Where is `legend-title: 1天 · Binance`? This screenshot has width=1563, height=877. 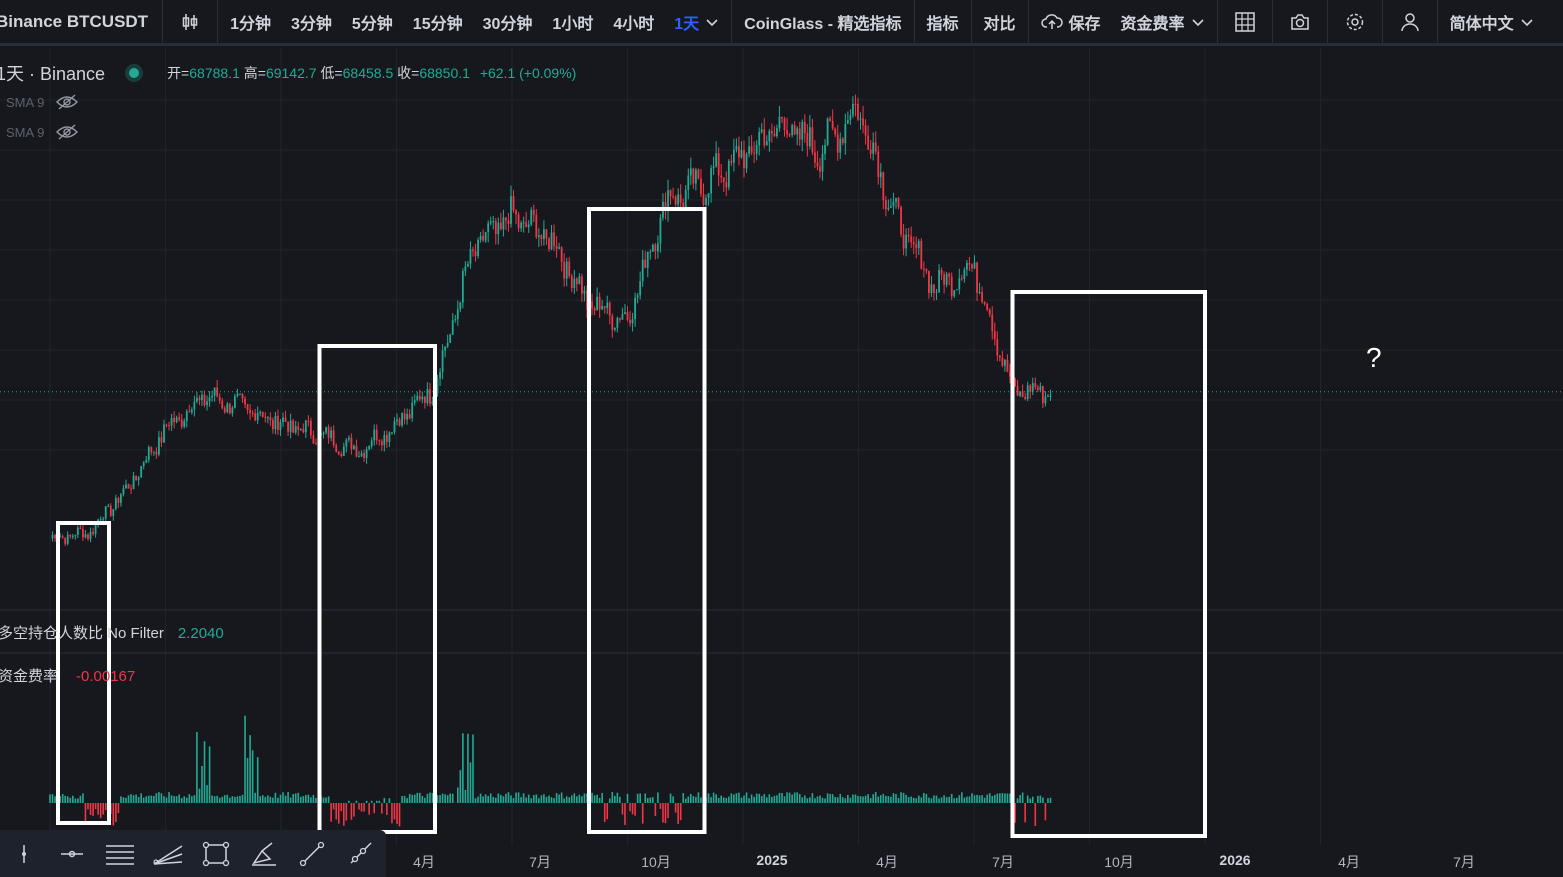 legend-title: 1天 · Binance is located at coordinates (53, 74).